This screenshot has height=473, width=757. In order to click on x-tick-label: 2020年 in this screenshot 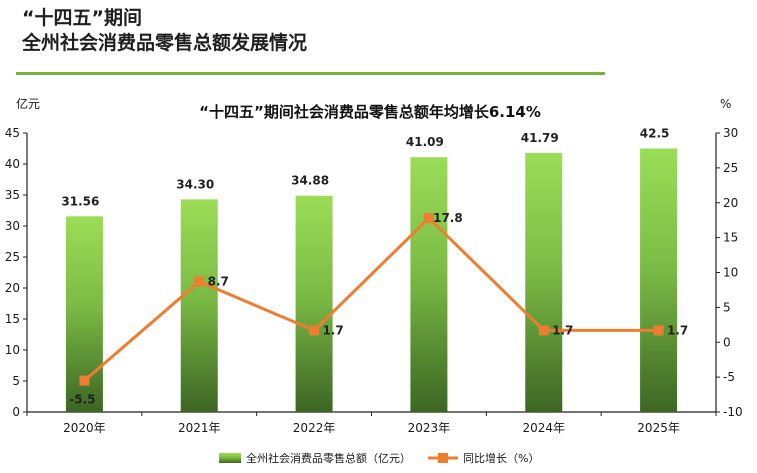, I will do `click(84, 428)`.